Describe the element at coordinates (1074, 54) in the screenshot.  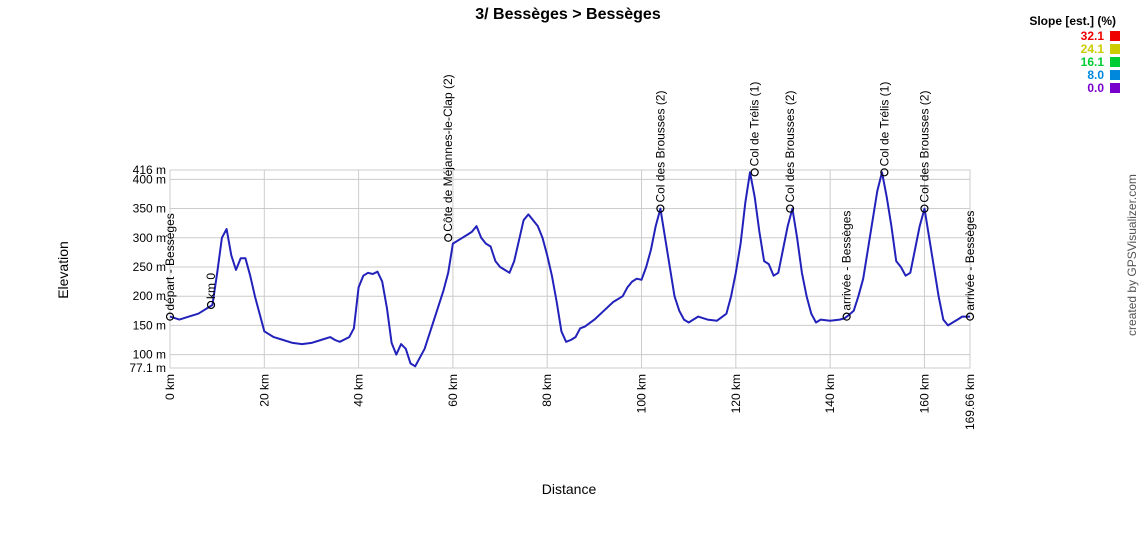
I see `slope-legend: Slope [est.] (%) 32.124.116.18.00.0` at that location.